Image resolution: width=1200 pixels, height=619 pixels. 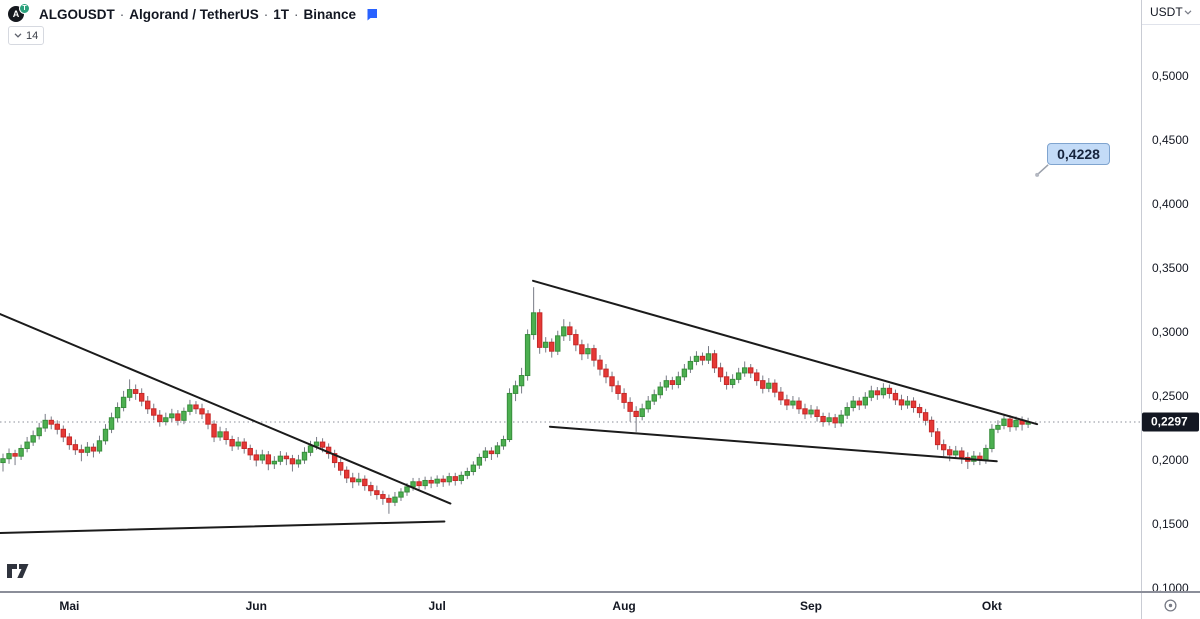 I want to click on currency-dropdown-button: USDT, so click(x=1170, y=12).